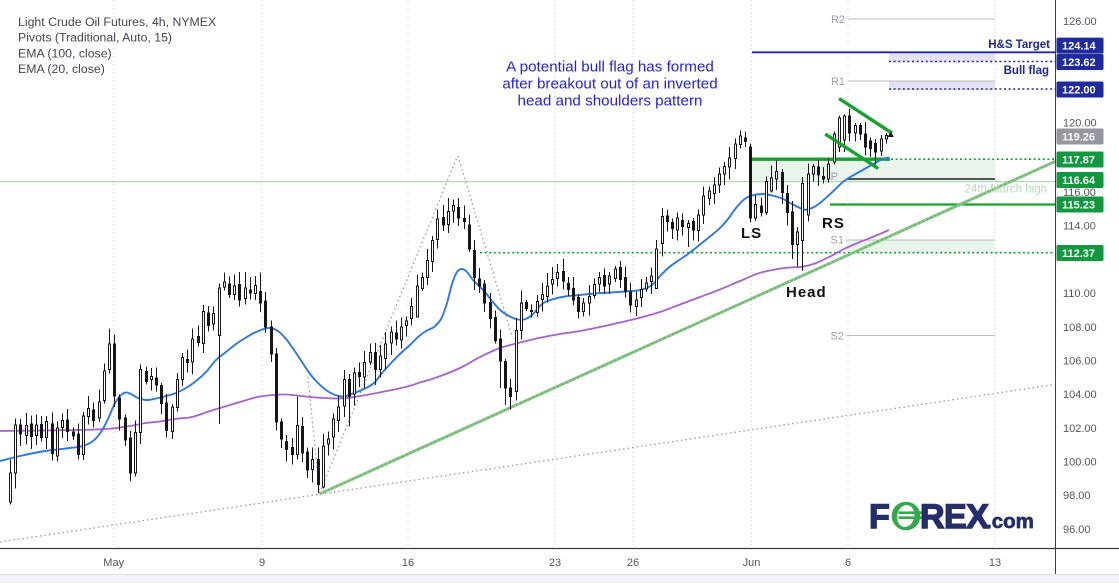  I want to click on svg-text: 24th March high, so click(1006, 190).